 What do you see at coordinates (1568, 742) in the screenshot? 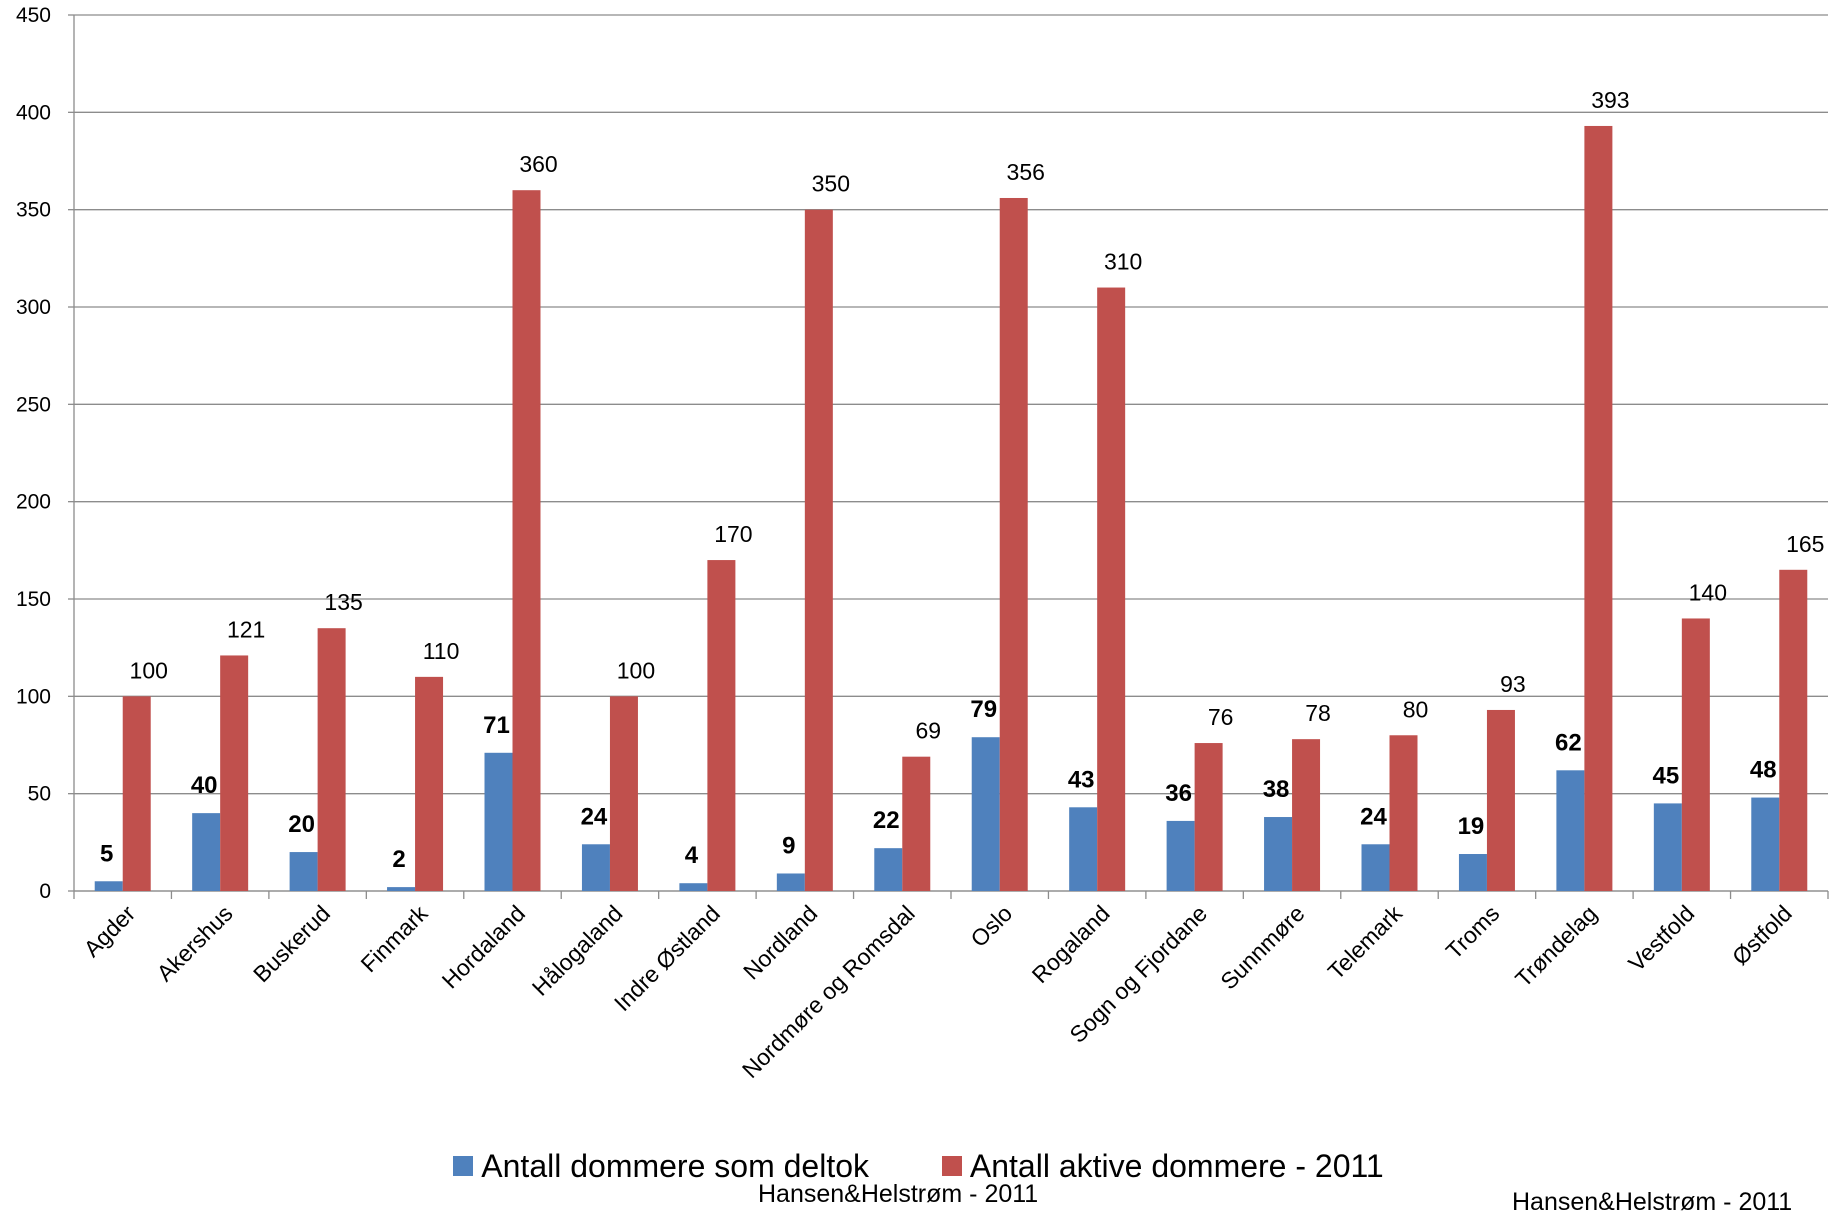
I see `data-label-series-1: 62` at bounding box center [1568, 742].